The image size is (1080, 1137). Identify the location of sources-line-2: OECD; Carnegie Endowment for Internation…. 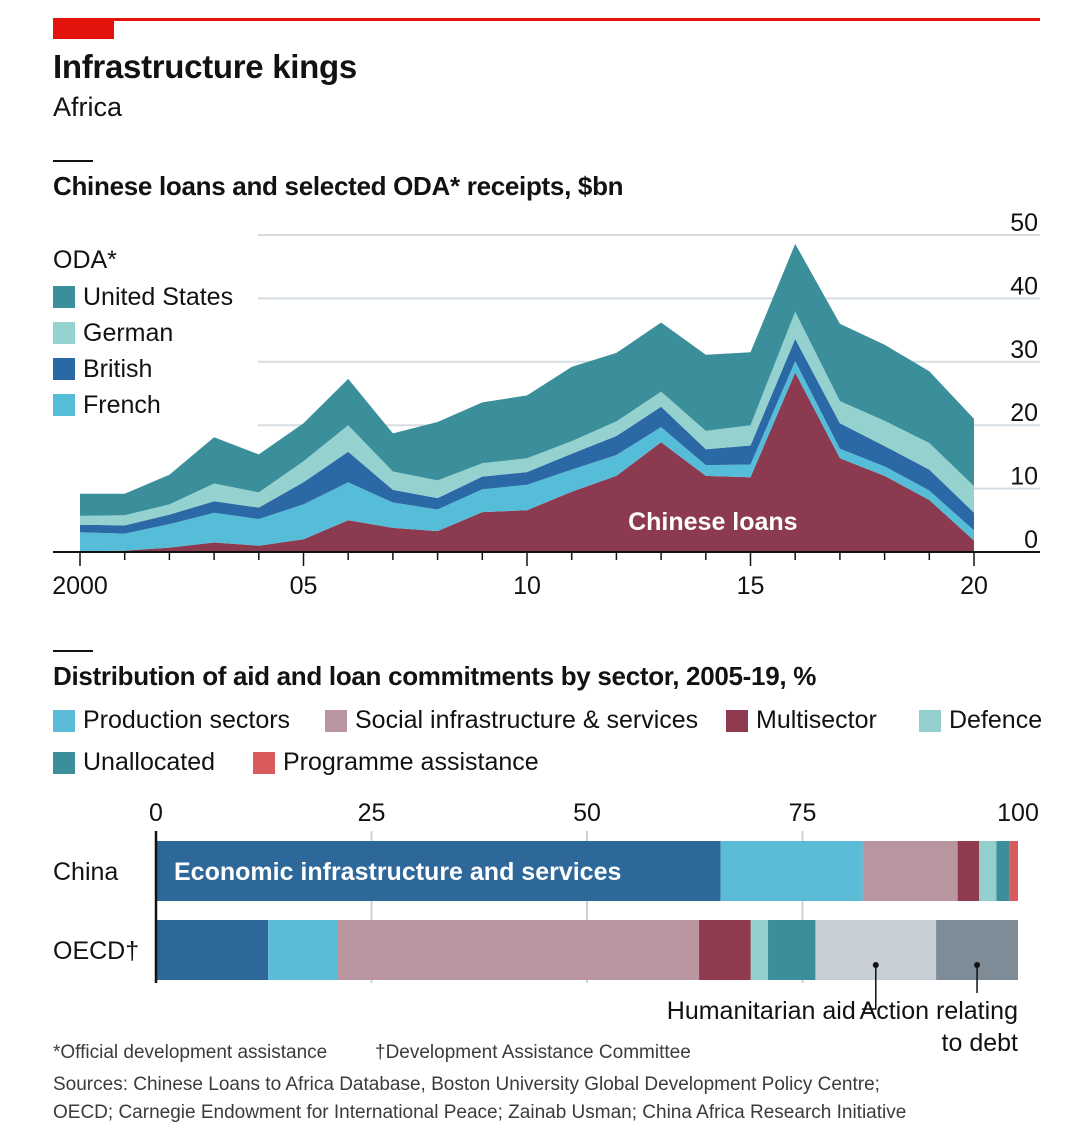
(480, 1112).